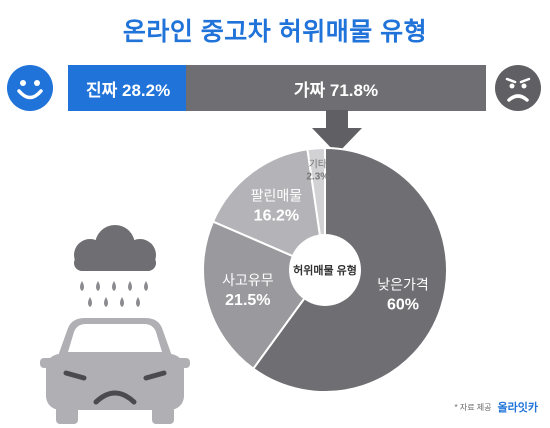 This screenshot has width=550, height=428. I want to click on source-credit: * 자료 제공 올라잇카, so click(496, 407).